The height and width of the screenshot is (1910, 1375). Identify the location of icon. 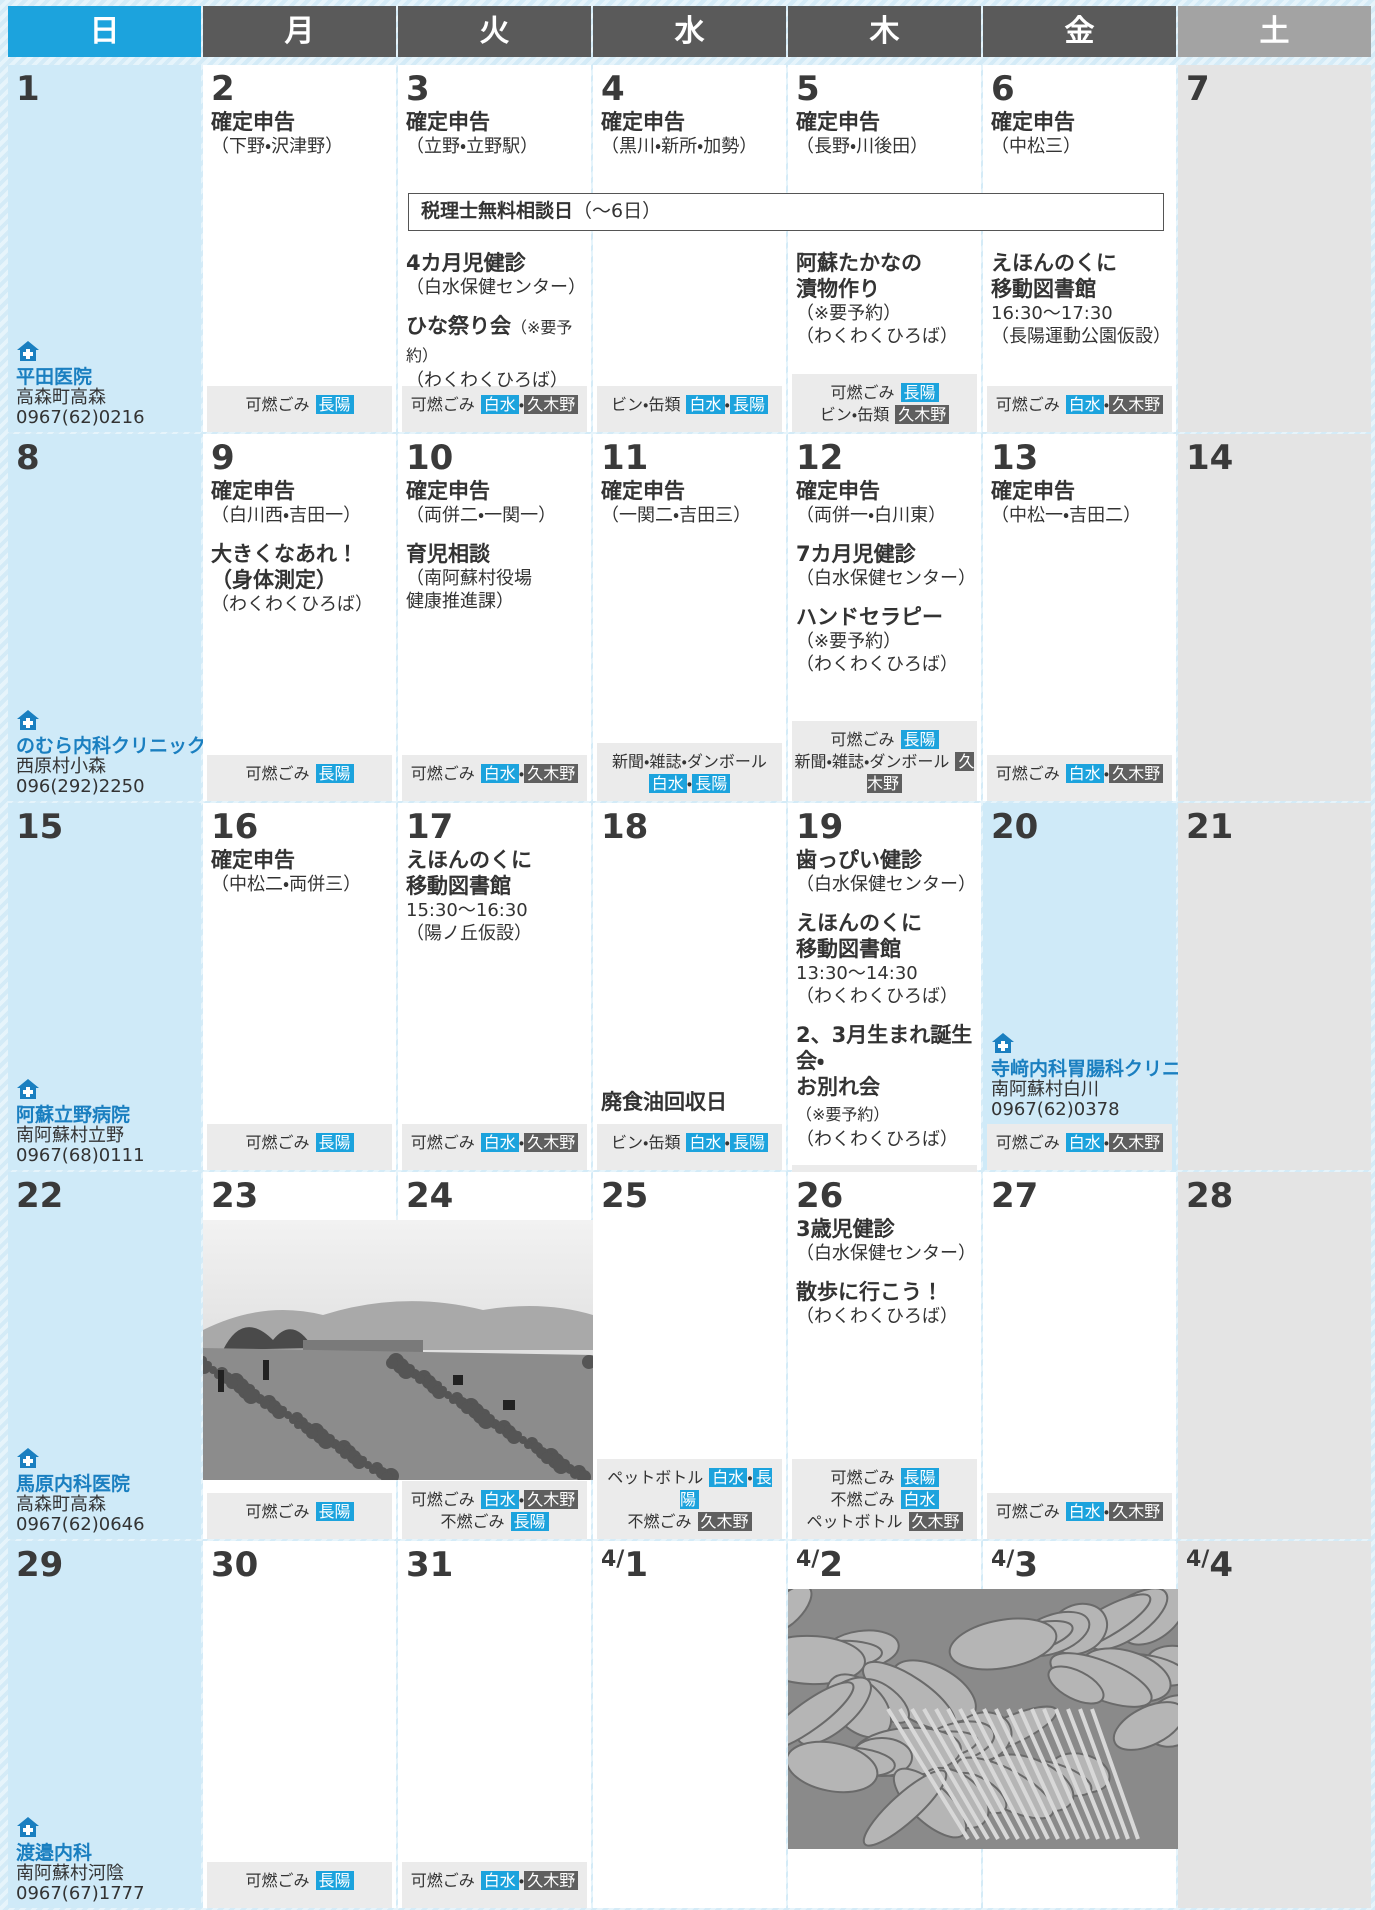
(28, 1458).